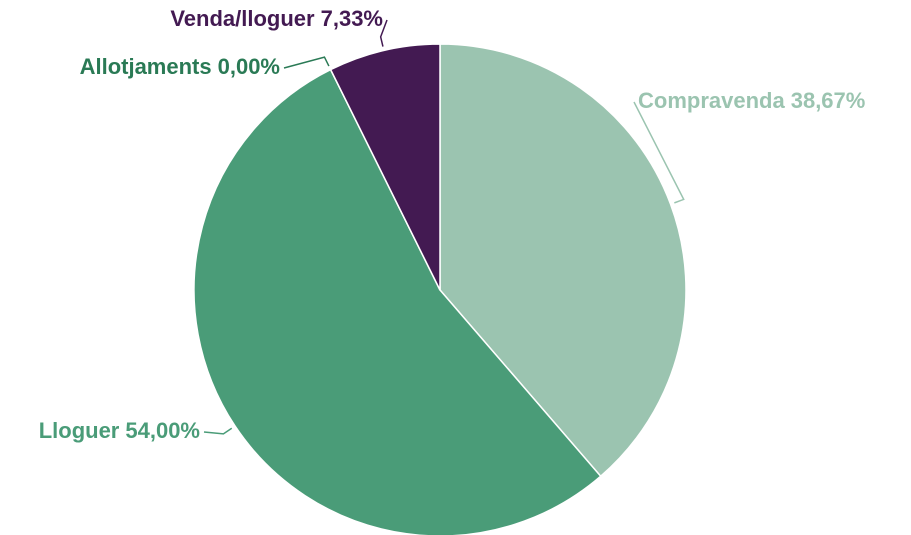 The image size is (911, 535). Describe the element at coordinates (242, 18) in the screenshot. I see `slice-category: Venda/lloguer` at that location.